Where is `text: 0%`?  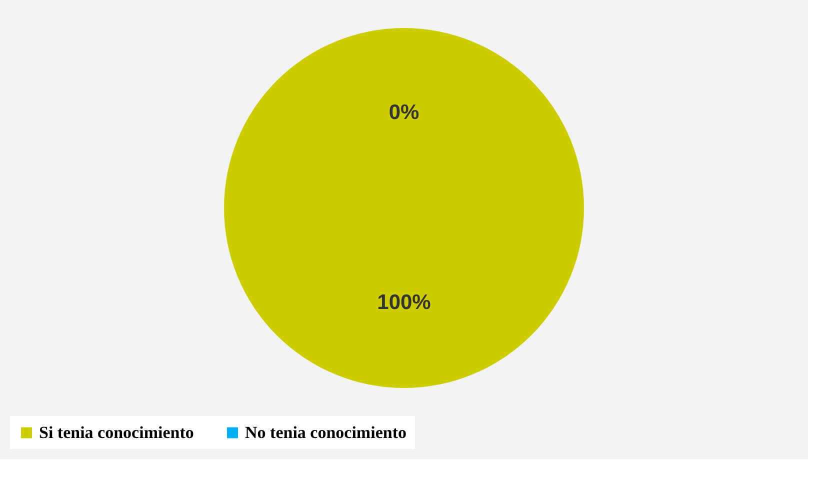
text: 0% is located at coordinates (404, 112).